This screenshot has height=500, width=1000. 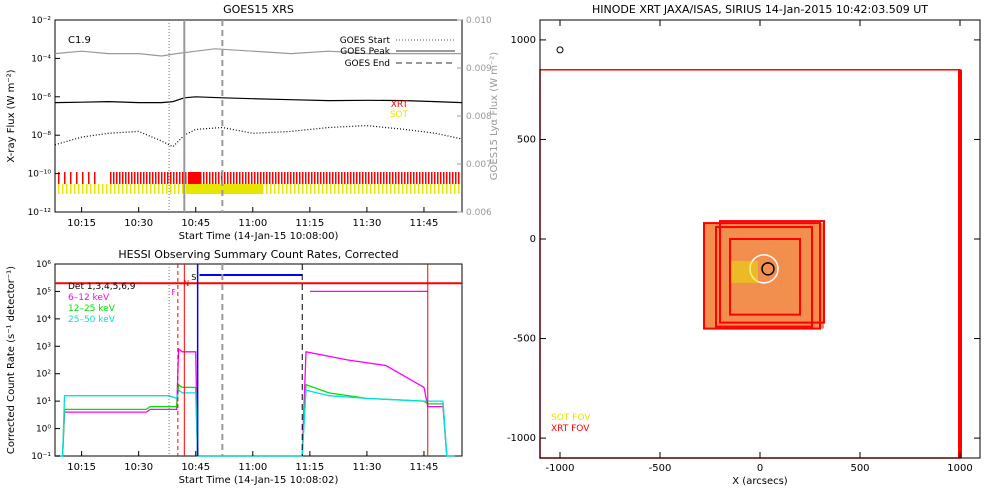 What do you see at coordinates (102, 287) in the screenshot?
I see `legend-label: Det 1,3,4,5,6,9` at bounding box center [102, 287].